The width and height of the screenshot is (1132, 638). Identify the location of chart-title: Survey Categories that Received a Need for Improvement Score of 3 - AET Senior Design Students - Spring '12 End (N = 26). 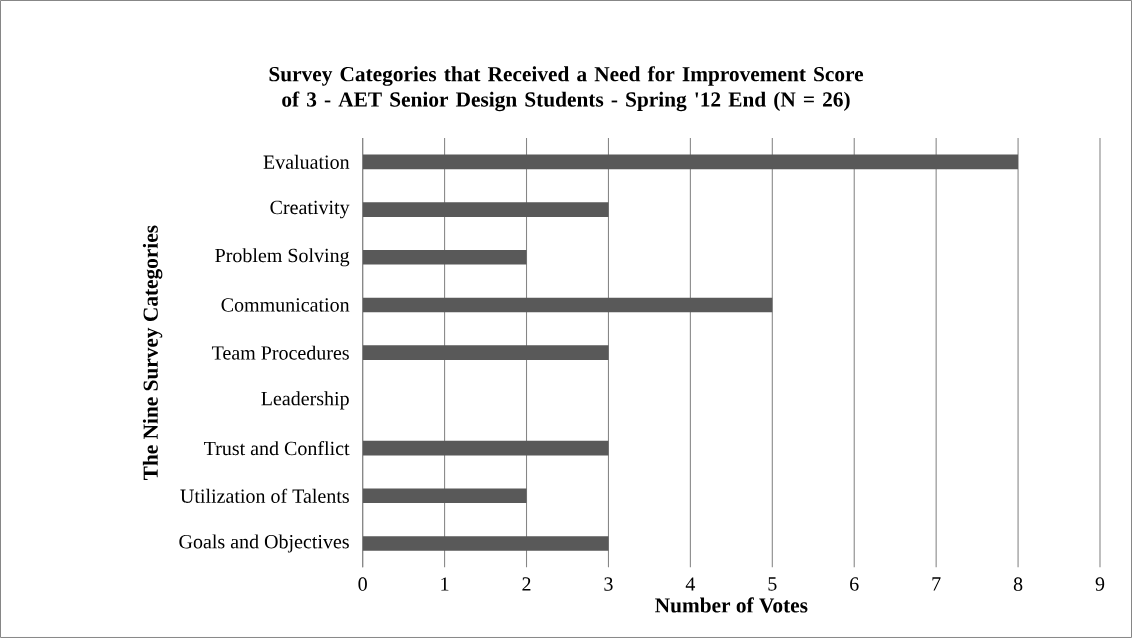
(566, 89).